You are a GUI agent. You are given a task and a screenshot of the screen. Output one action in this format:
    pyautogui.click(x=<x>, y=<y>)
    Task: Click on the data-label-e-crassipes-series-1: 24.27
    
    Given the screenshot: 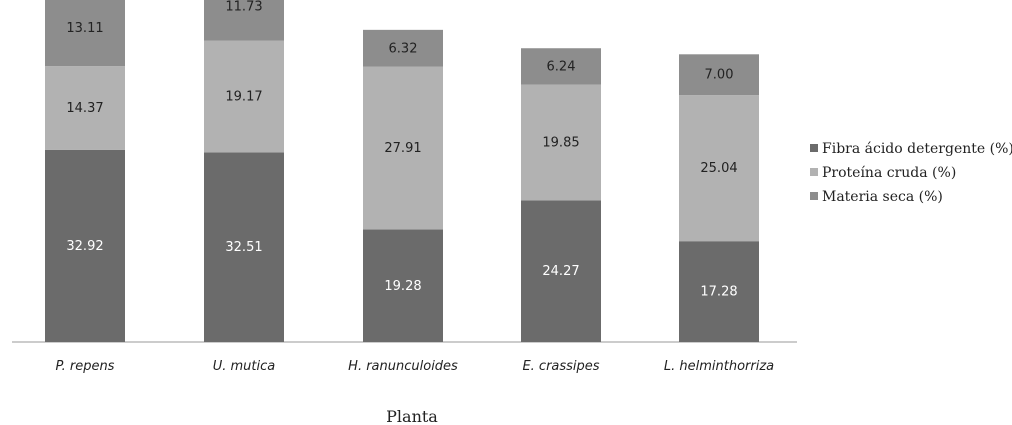 What is the action you would take?
    pyautogui.click(x=560, y=271)
    